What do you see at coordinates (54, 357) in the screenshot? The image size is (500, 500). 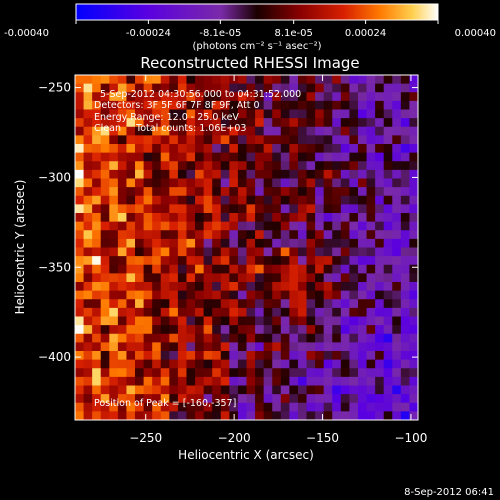 I see `y-tick-label: −400` at bounding box center [54, 357].